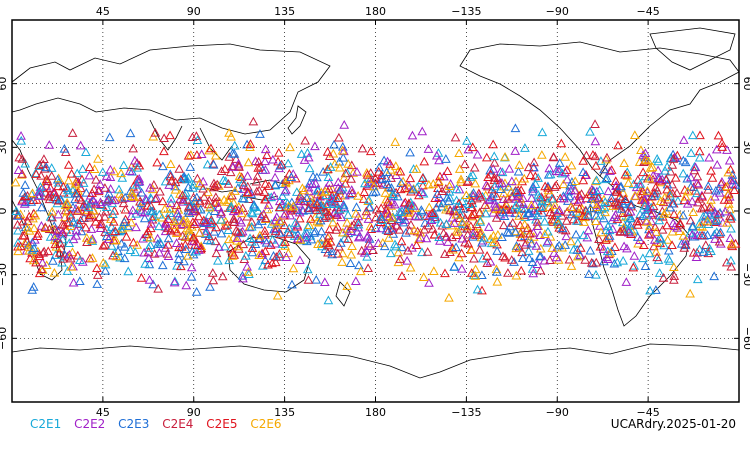  What do you see at coordinates (266, 424) in the screenshot?
I see `legend-c2e6: C2E6` at bounding box center [266, 424].